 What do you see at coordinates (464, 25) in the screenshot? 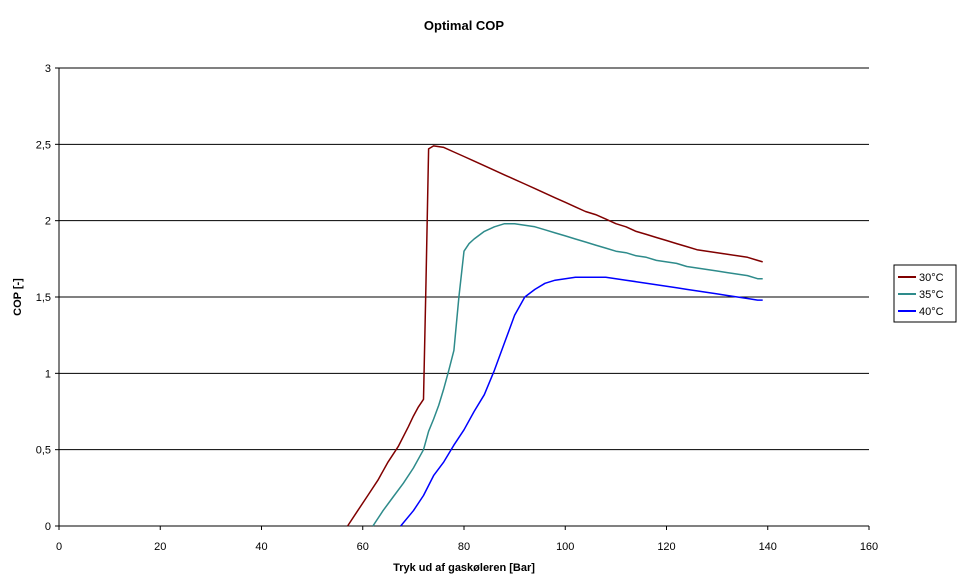
I see `chart-title: Optimal COP` at bounding box center [464, 25].